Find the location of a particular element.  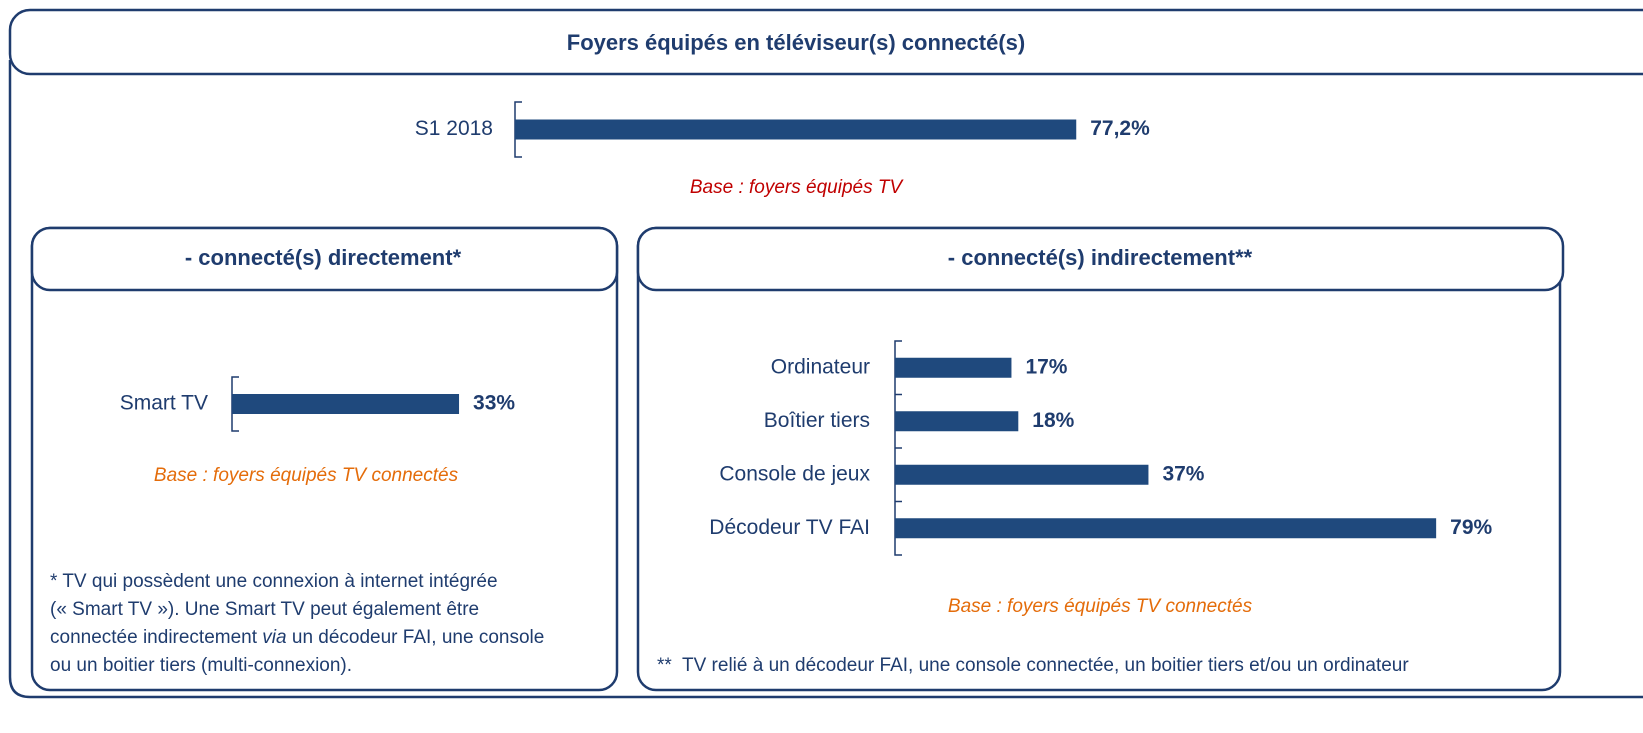

category-label: Décodeur TV FAI is located at coordinates (789, 527).